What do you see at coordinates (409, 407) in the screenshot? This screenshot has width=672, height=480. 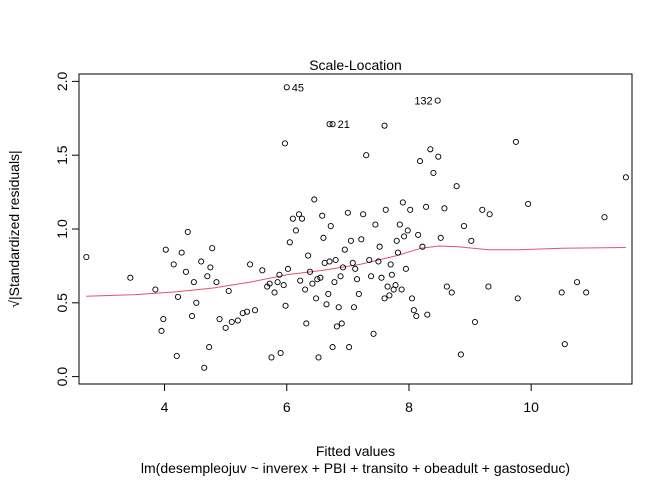 I see `x-tick-label: 8` at bounding box center [409, 407].